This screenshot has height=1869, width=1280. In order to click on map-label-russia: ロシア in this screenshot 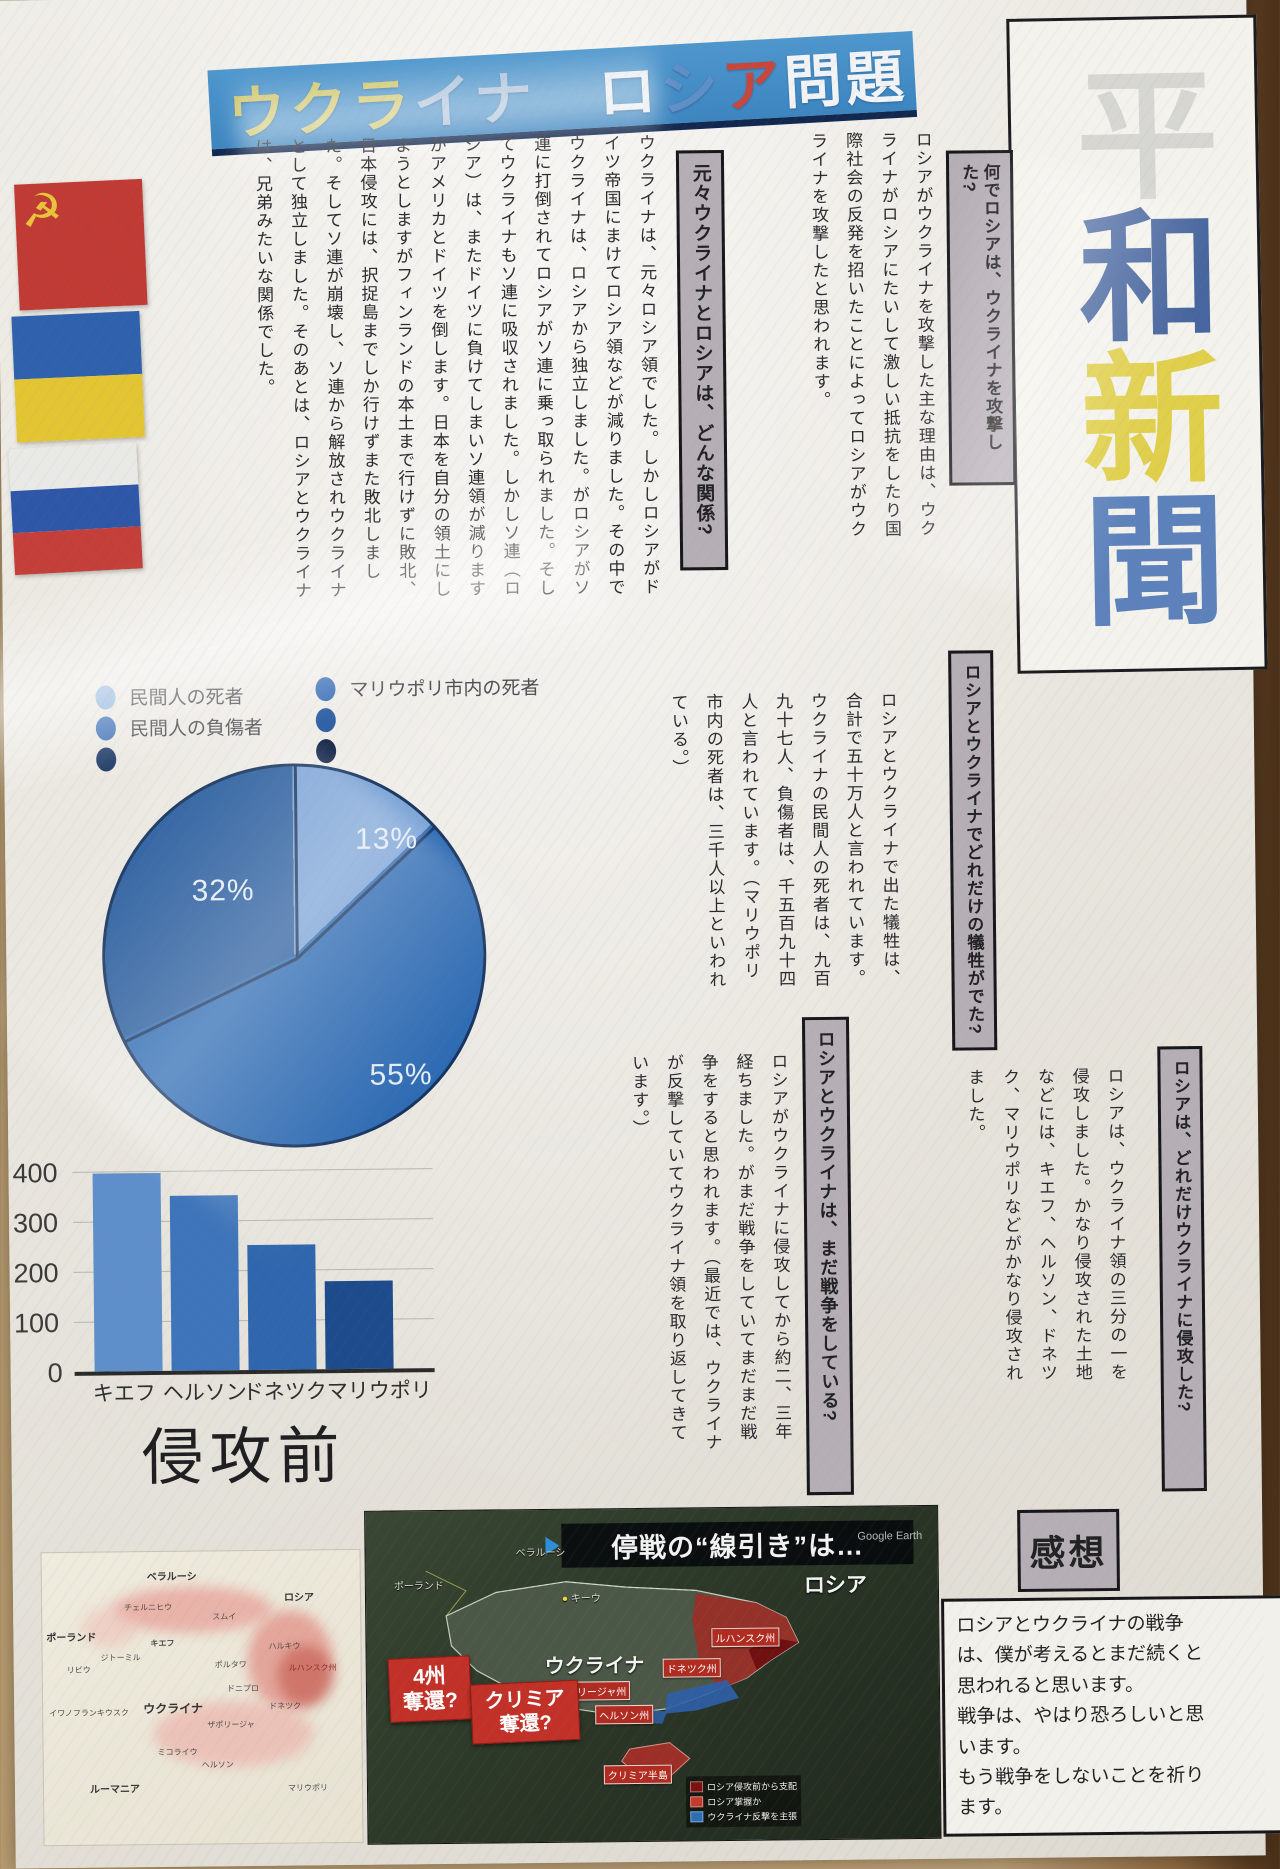, I will do `click(835, 1585)`.